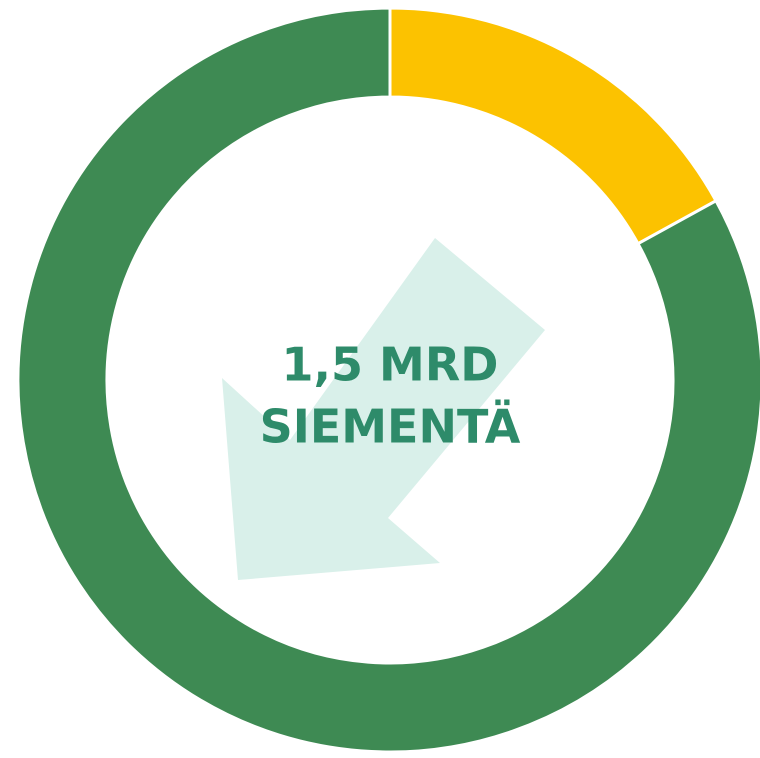 The image size is (760, 758). What do you see at coordinates (390, 427) in the screenshot?
I see `center-text: SIEMENTÄ` at bounding box center [390, 427].